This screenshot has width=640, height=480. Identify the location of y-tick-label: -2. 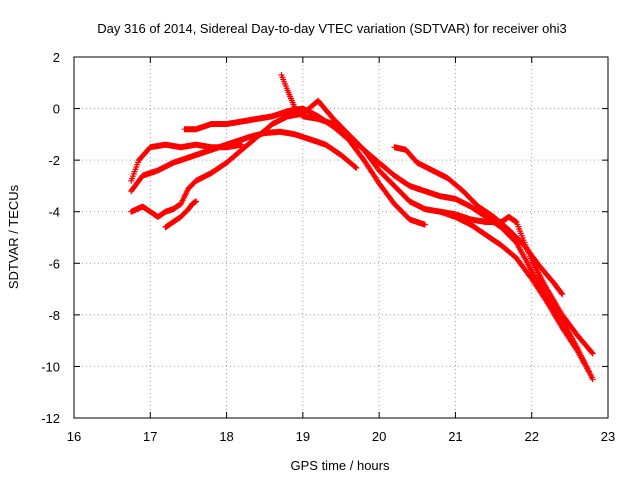
(54, 160).